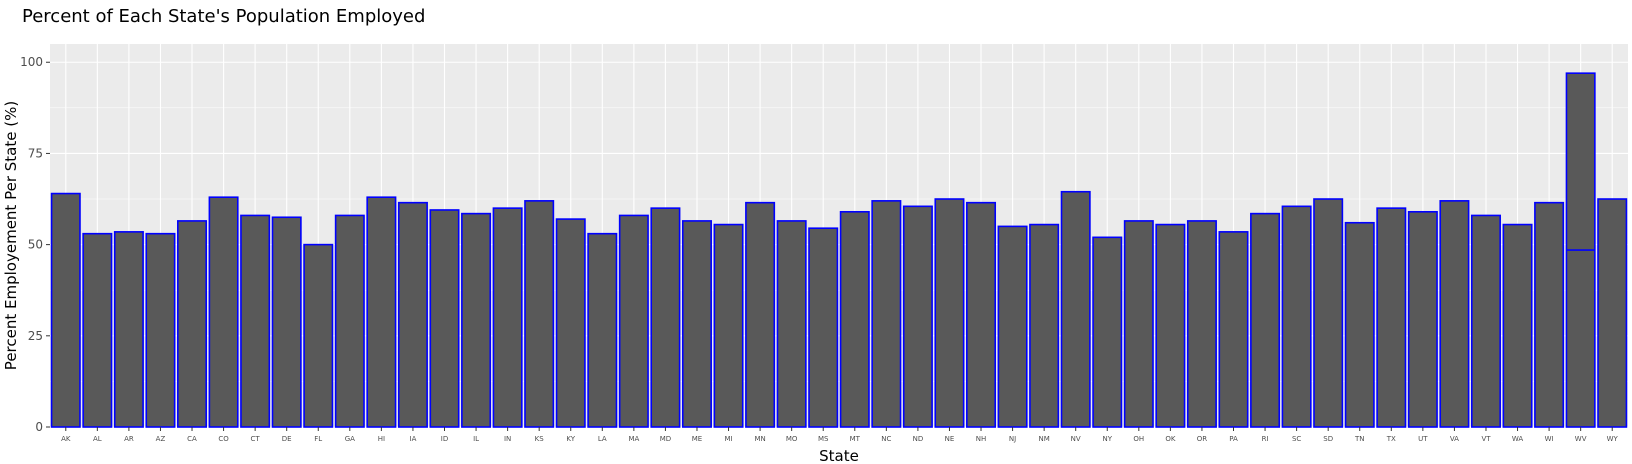 Image resolution: width=1632 pixels, height=464 pixels. What do you see at coordinates (1328, 439) in the screenshot?
I see `x-tick-label: SD` at bounding box center [1328, 439].